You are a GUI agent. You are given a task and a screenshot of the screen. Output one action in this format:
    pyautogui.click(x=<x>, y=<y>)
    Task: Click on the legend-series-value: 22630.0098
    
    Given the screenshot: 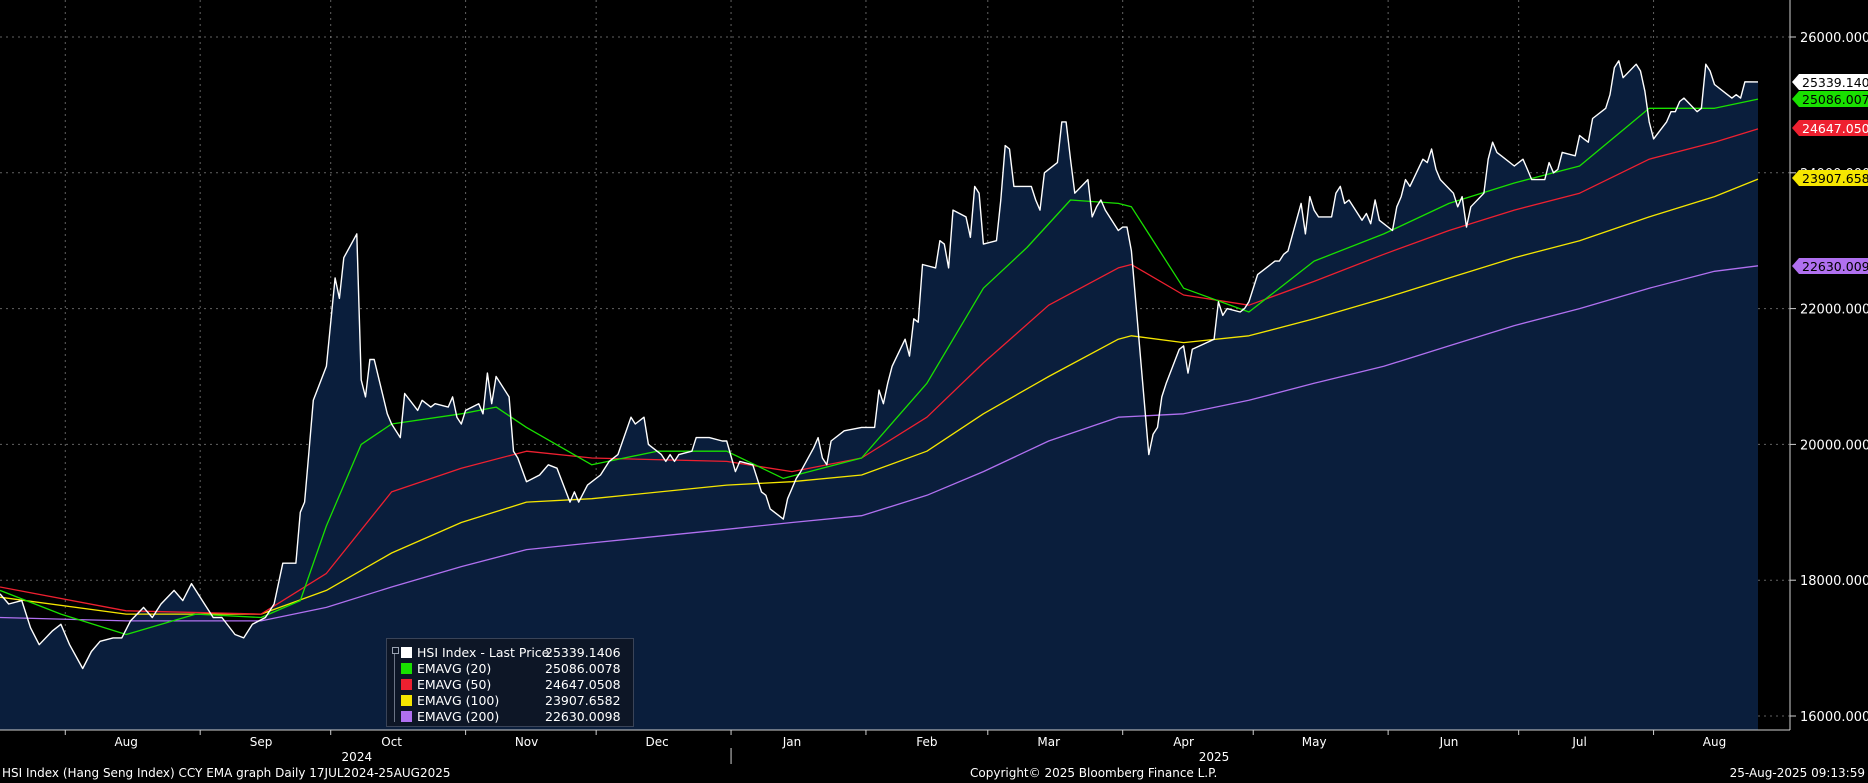 What is the action you would take?
    pyautogui.click(x=583, y=716)
    